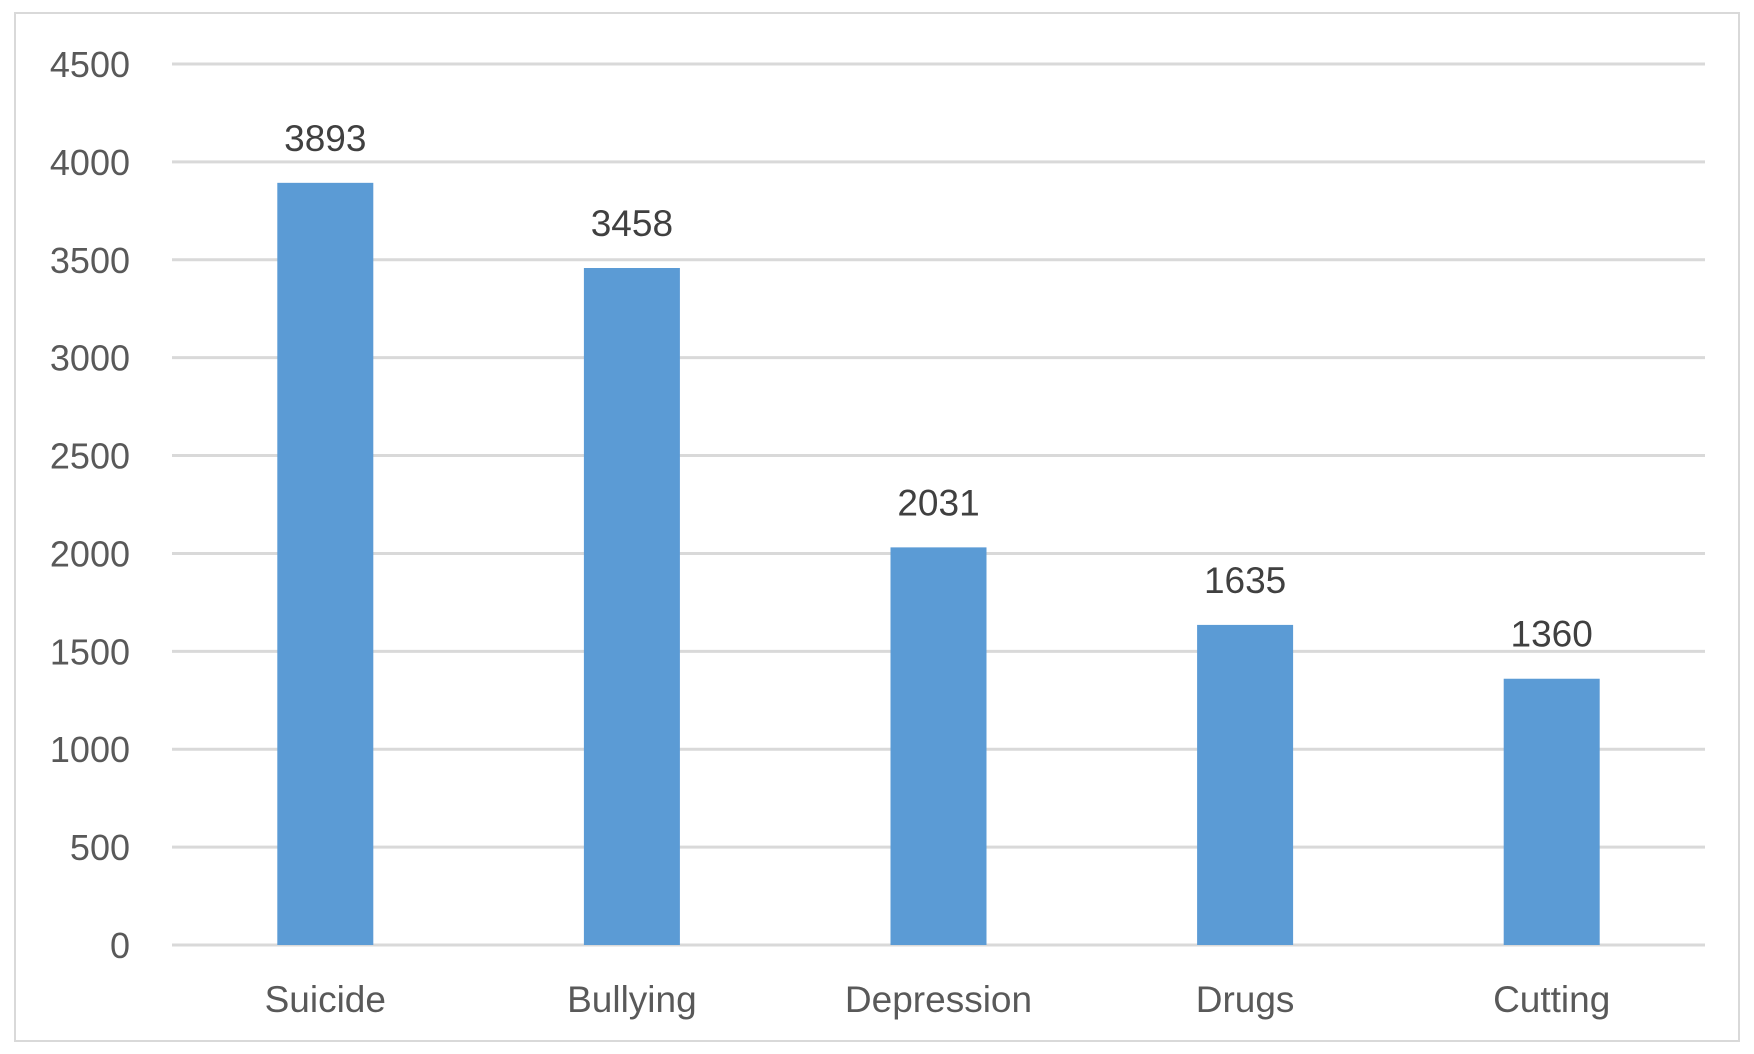  I want to click on y-tick-label: 4500, so click(90, 64).